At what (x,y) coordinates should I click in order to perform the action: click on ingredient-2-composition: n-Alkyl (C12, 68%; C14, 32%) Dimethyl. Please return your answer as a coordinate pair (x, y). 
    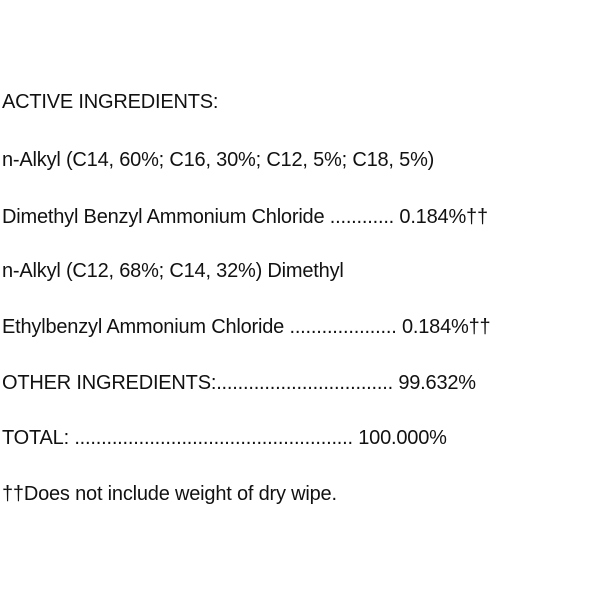
    Looking at the image, I should click on (173, 271).